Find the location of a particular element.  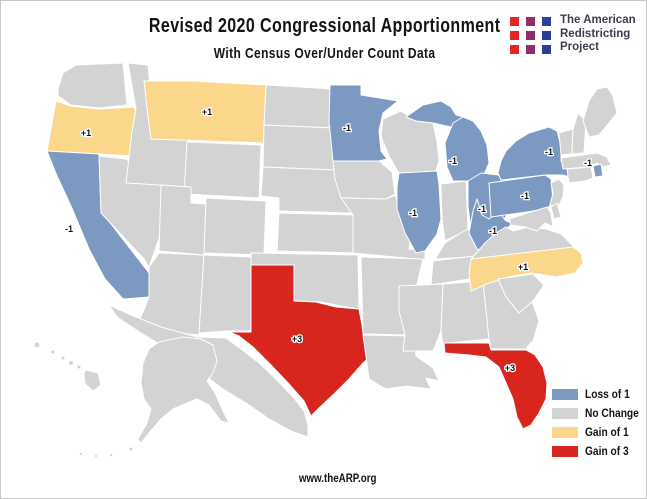

legend-swatch-nochange is located at coordinates (565, 413).